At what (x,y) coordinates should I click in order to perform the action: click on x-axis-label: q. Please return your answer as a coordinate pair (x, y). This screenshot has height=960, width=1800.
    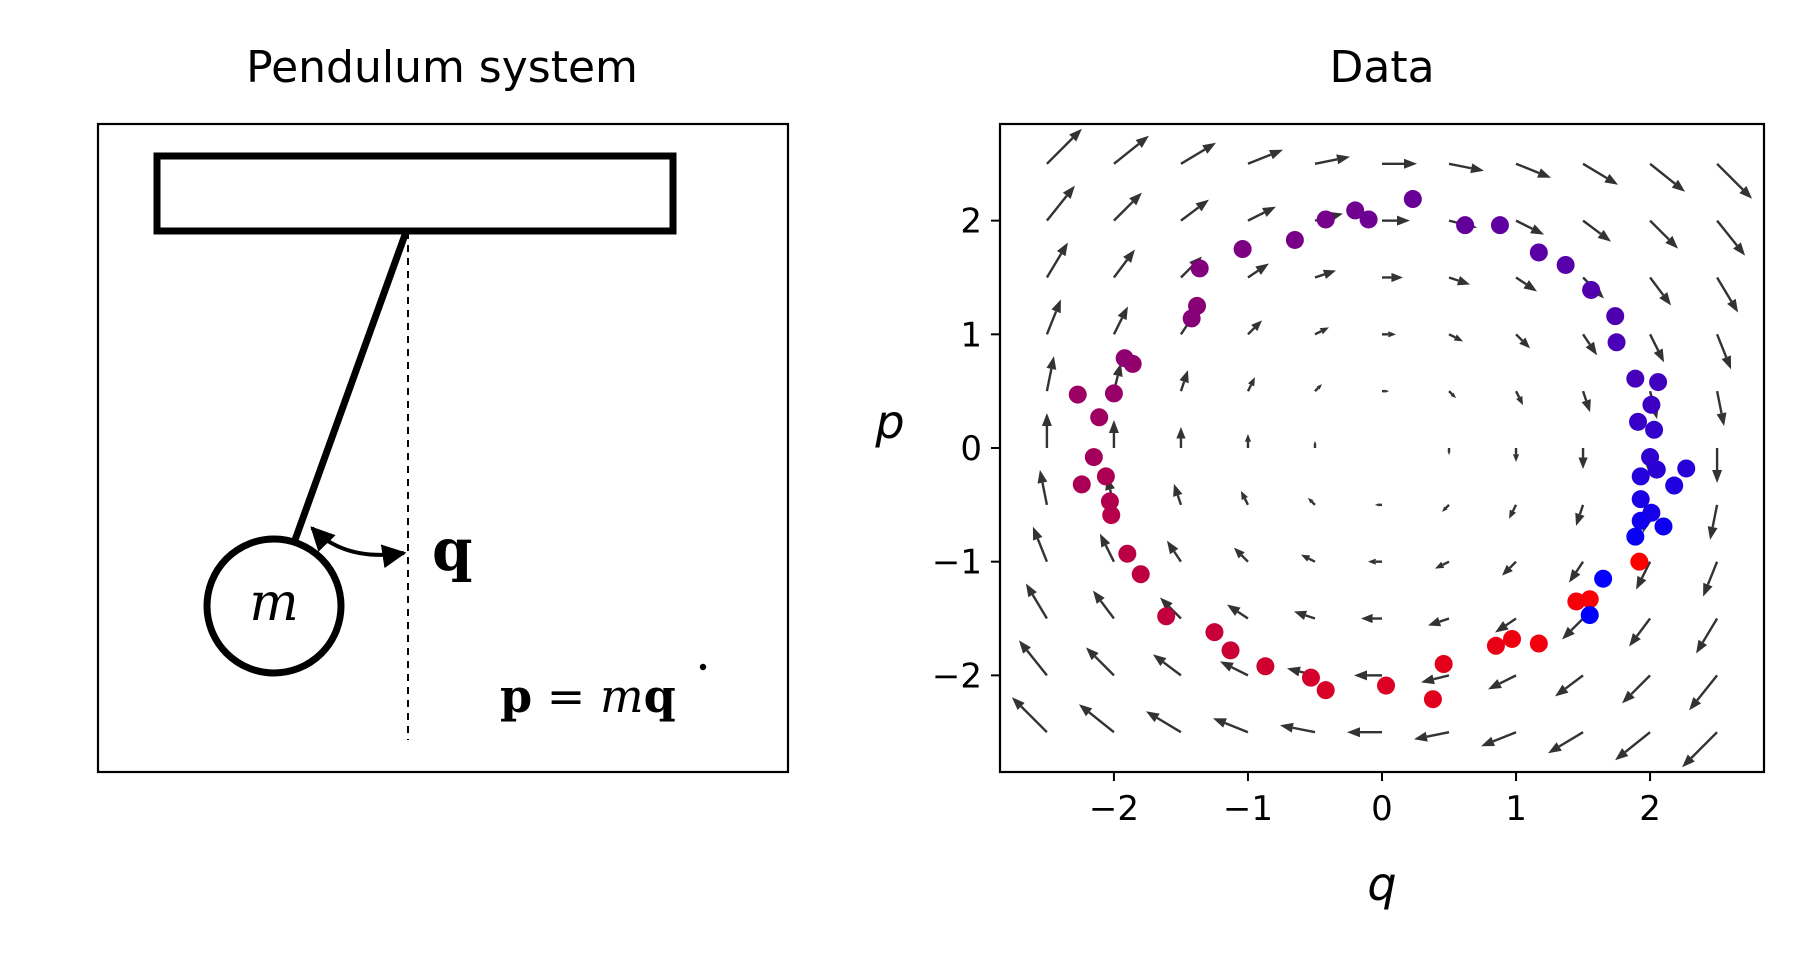
    Looking at the image, I should click on (1381, 884).